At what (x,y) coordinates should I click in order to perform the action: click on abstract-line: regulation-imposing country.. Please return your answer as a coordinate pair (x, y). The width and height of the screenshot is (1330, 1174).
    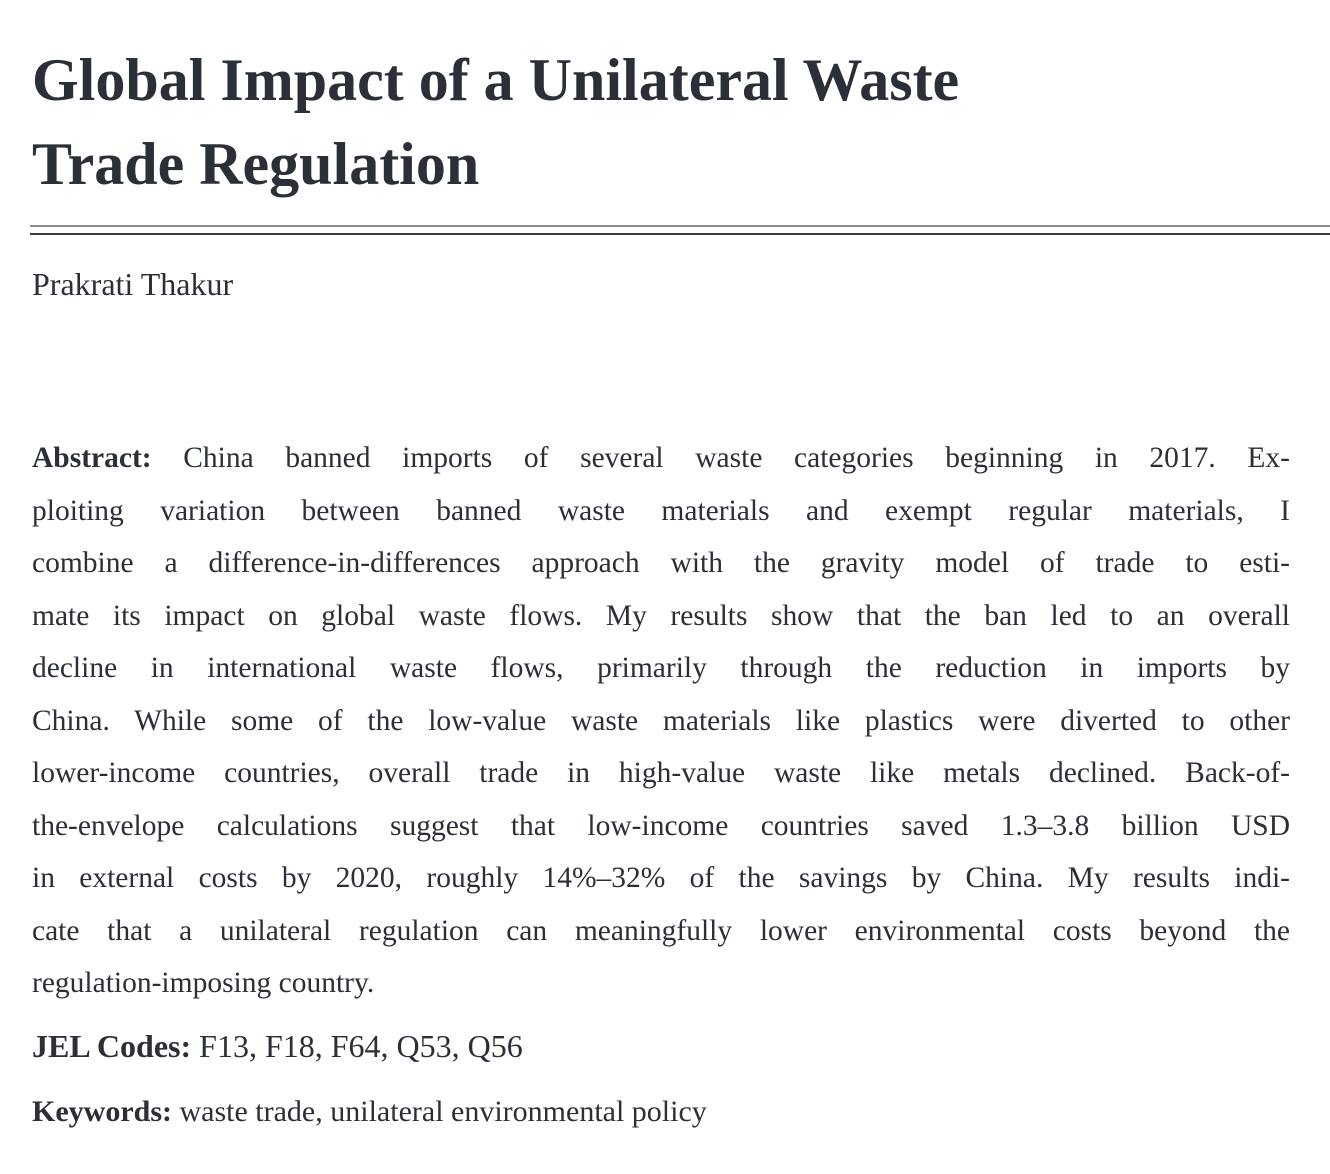
    Looking at the image, I should click on (203, 983).